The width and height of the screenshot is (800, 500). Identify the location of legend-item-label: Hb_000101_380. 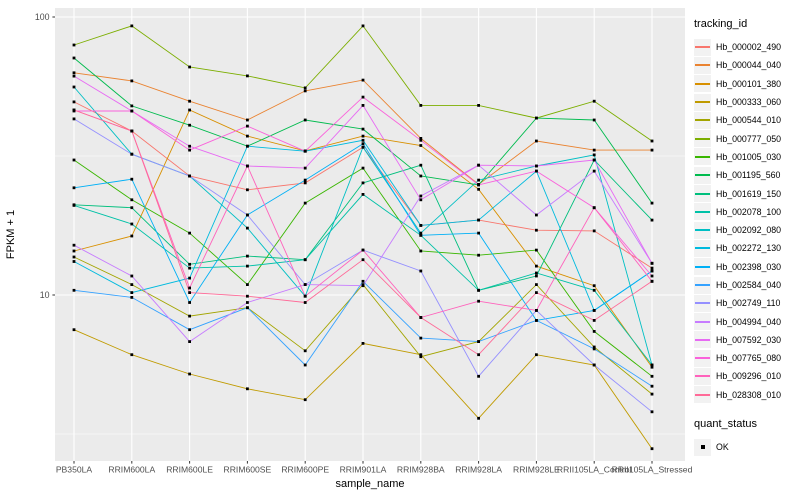
(749, 83).